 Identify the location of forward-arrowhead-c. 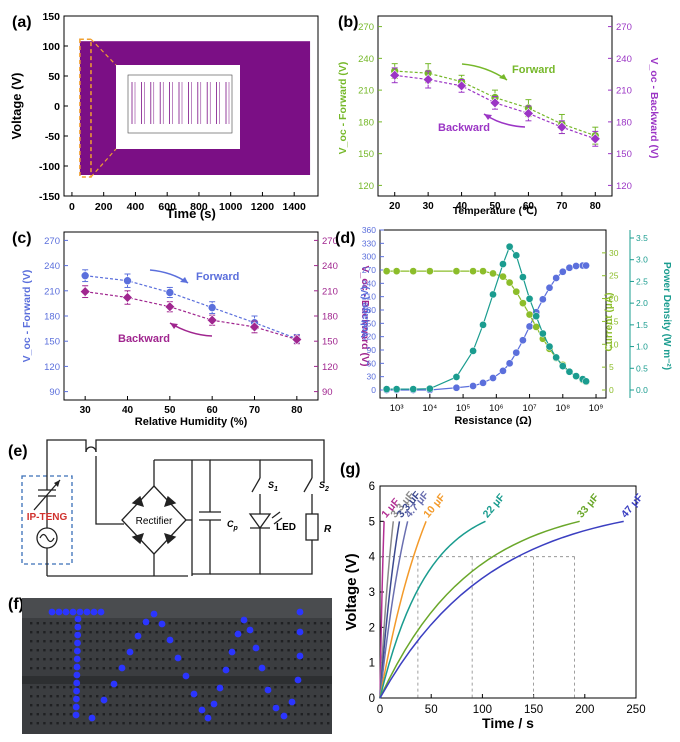
(184, 280).